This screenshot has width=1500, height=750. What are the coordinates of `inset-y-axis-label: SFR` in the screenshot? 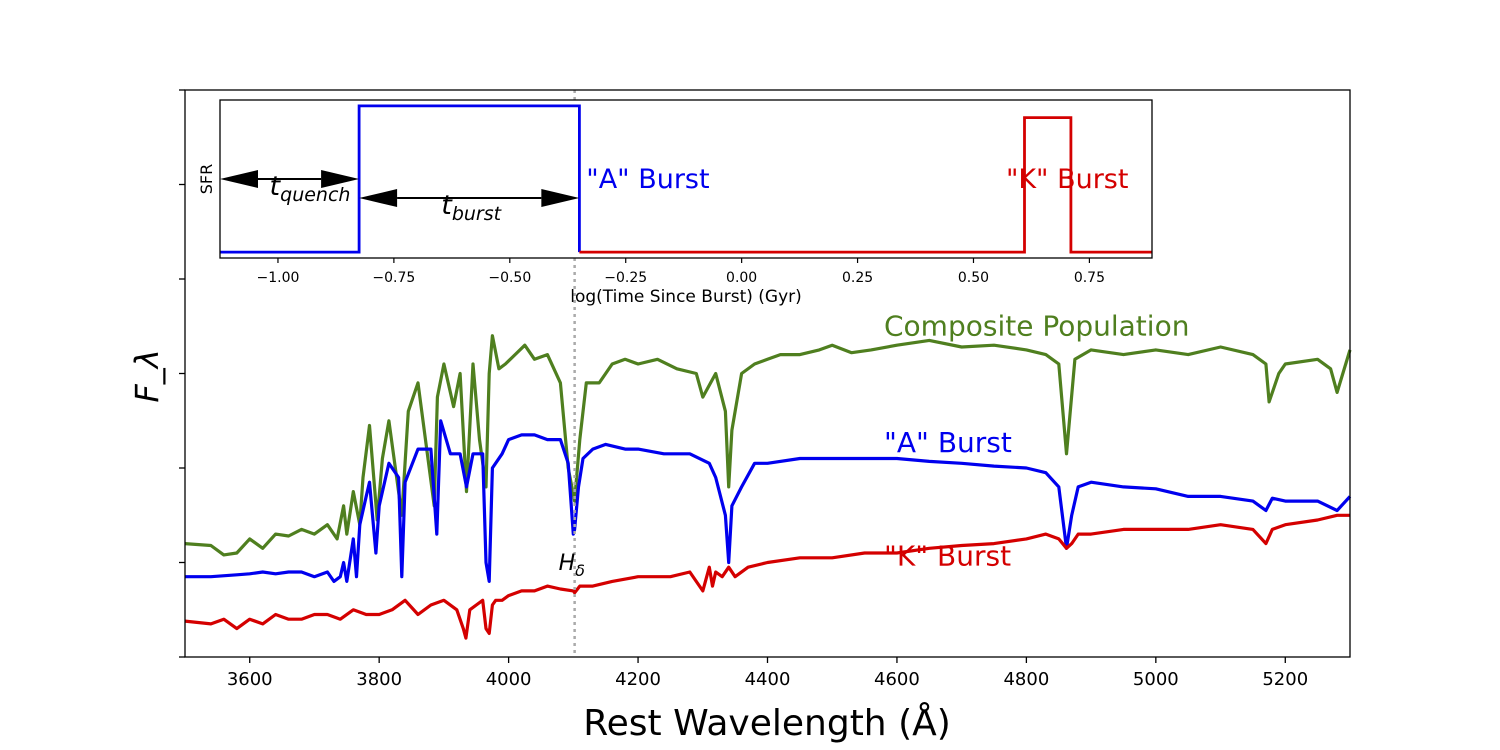 It's located at (206, 179).